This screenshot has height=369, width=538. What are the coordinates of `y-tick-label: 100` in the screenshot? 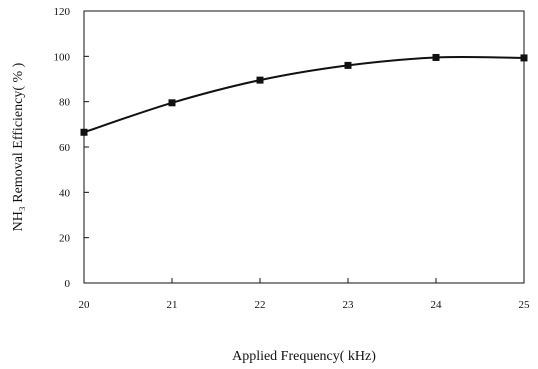 It's located at (62, 57).